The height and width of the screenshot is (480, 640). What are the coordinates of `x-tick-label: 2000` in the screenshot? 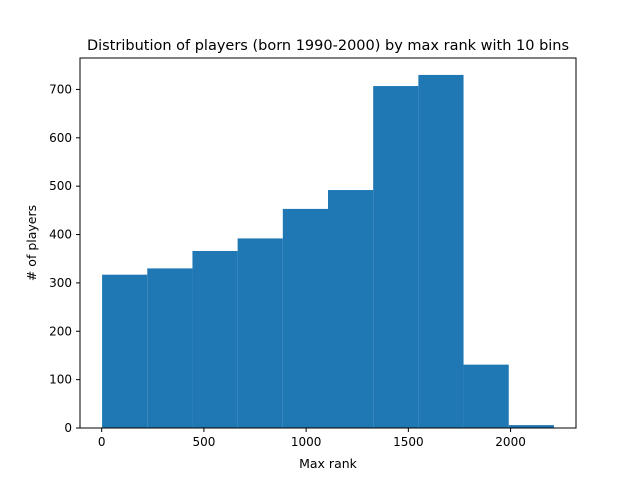 It's located at (510, 442).